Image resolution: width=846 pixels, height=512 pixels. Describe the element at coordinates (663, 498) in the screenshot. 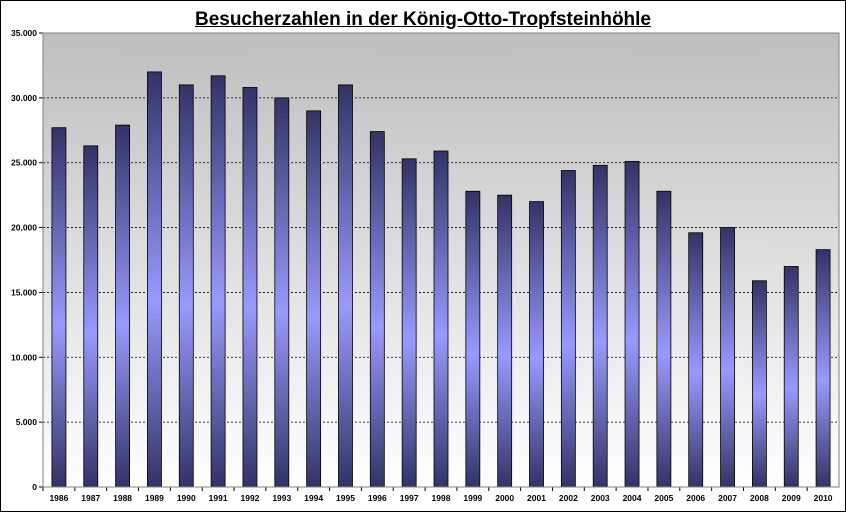

I see `x-tick-label: 2005` at that location.